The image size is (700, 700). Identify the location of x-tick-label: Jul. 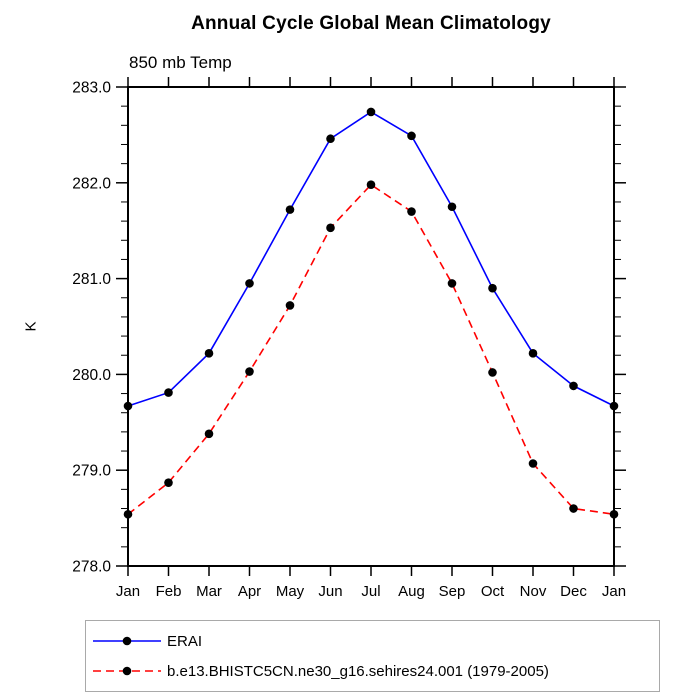
(370, 591).